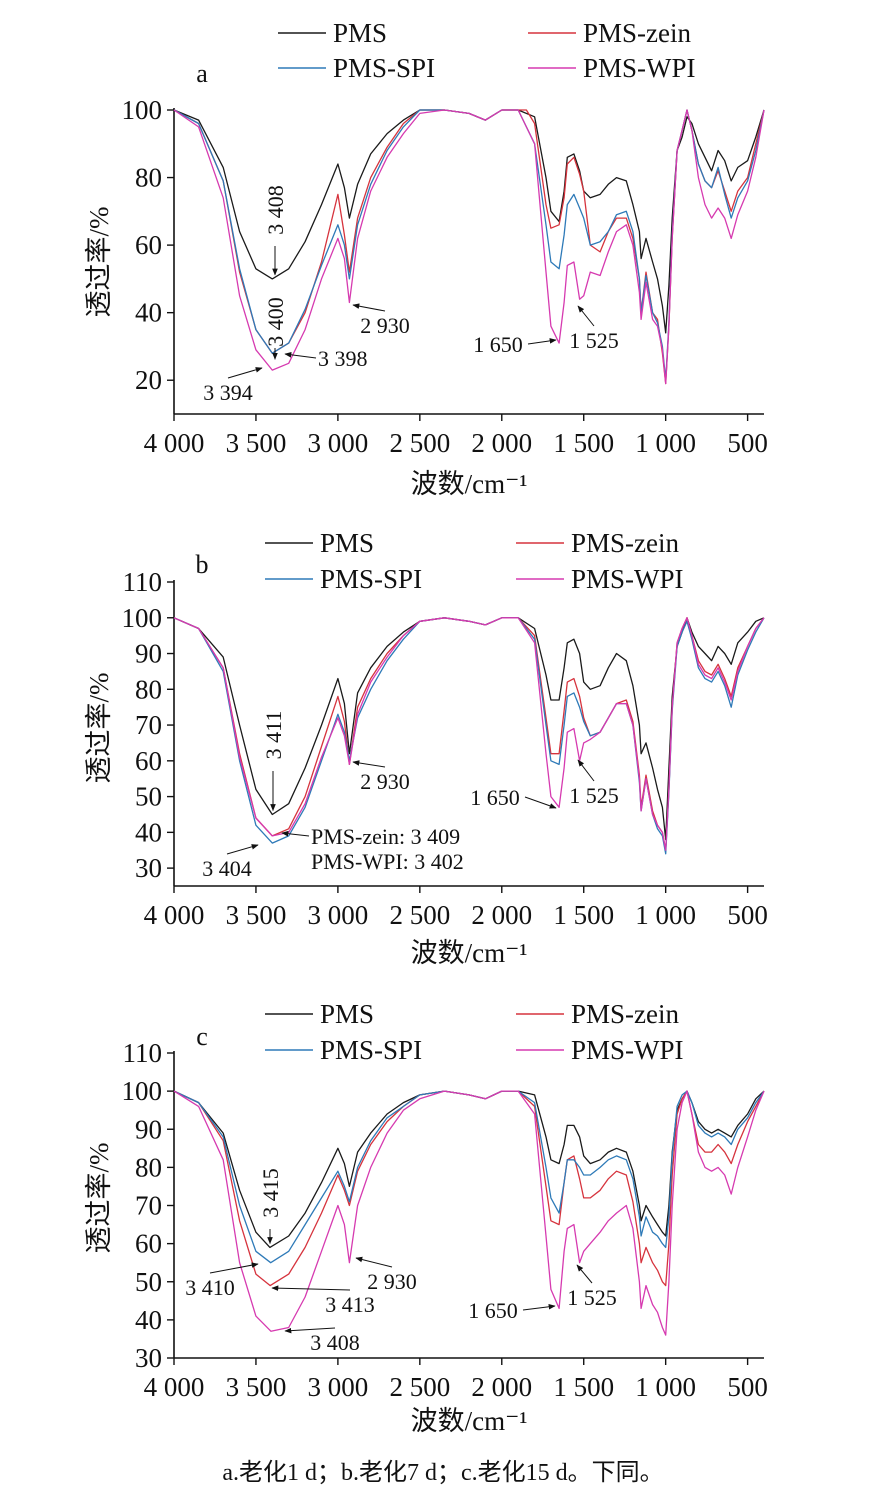  I want to click on annotation: 3 410, so click(222, 1281).